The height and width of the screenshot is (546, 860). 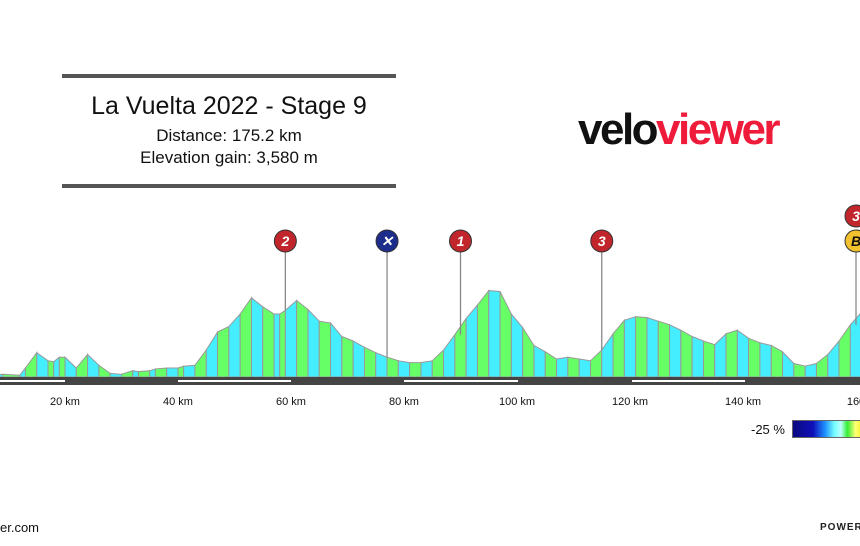 I want to click on x-tick-label: 60 km, so click(x=291, y=402).